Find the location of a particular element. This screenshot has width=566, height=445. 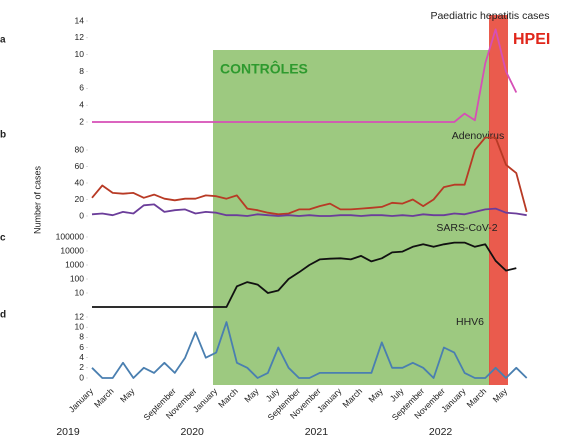

y-tick-label: 14 is located at coordinates (80, 20).